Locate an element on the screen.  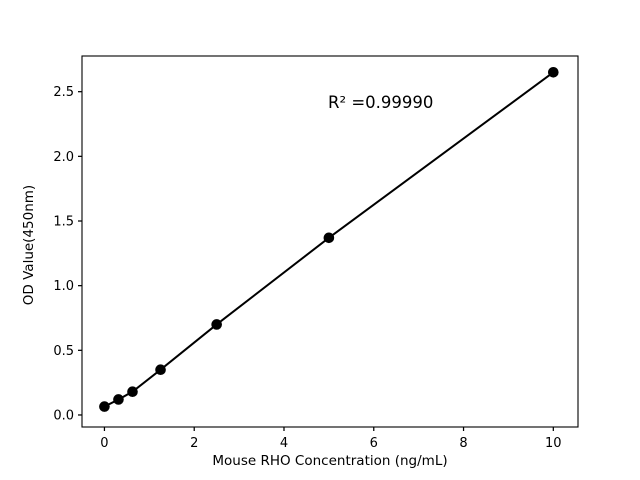
y-tick-label: 0.5 is located at coordinates (63, 351).